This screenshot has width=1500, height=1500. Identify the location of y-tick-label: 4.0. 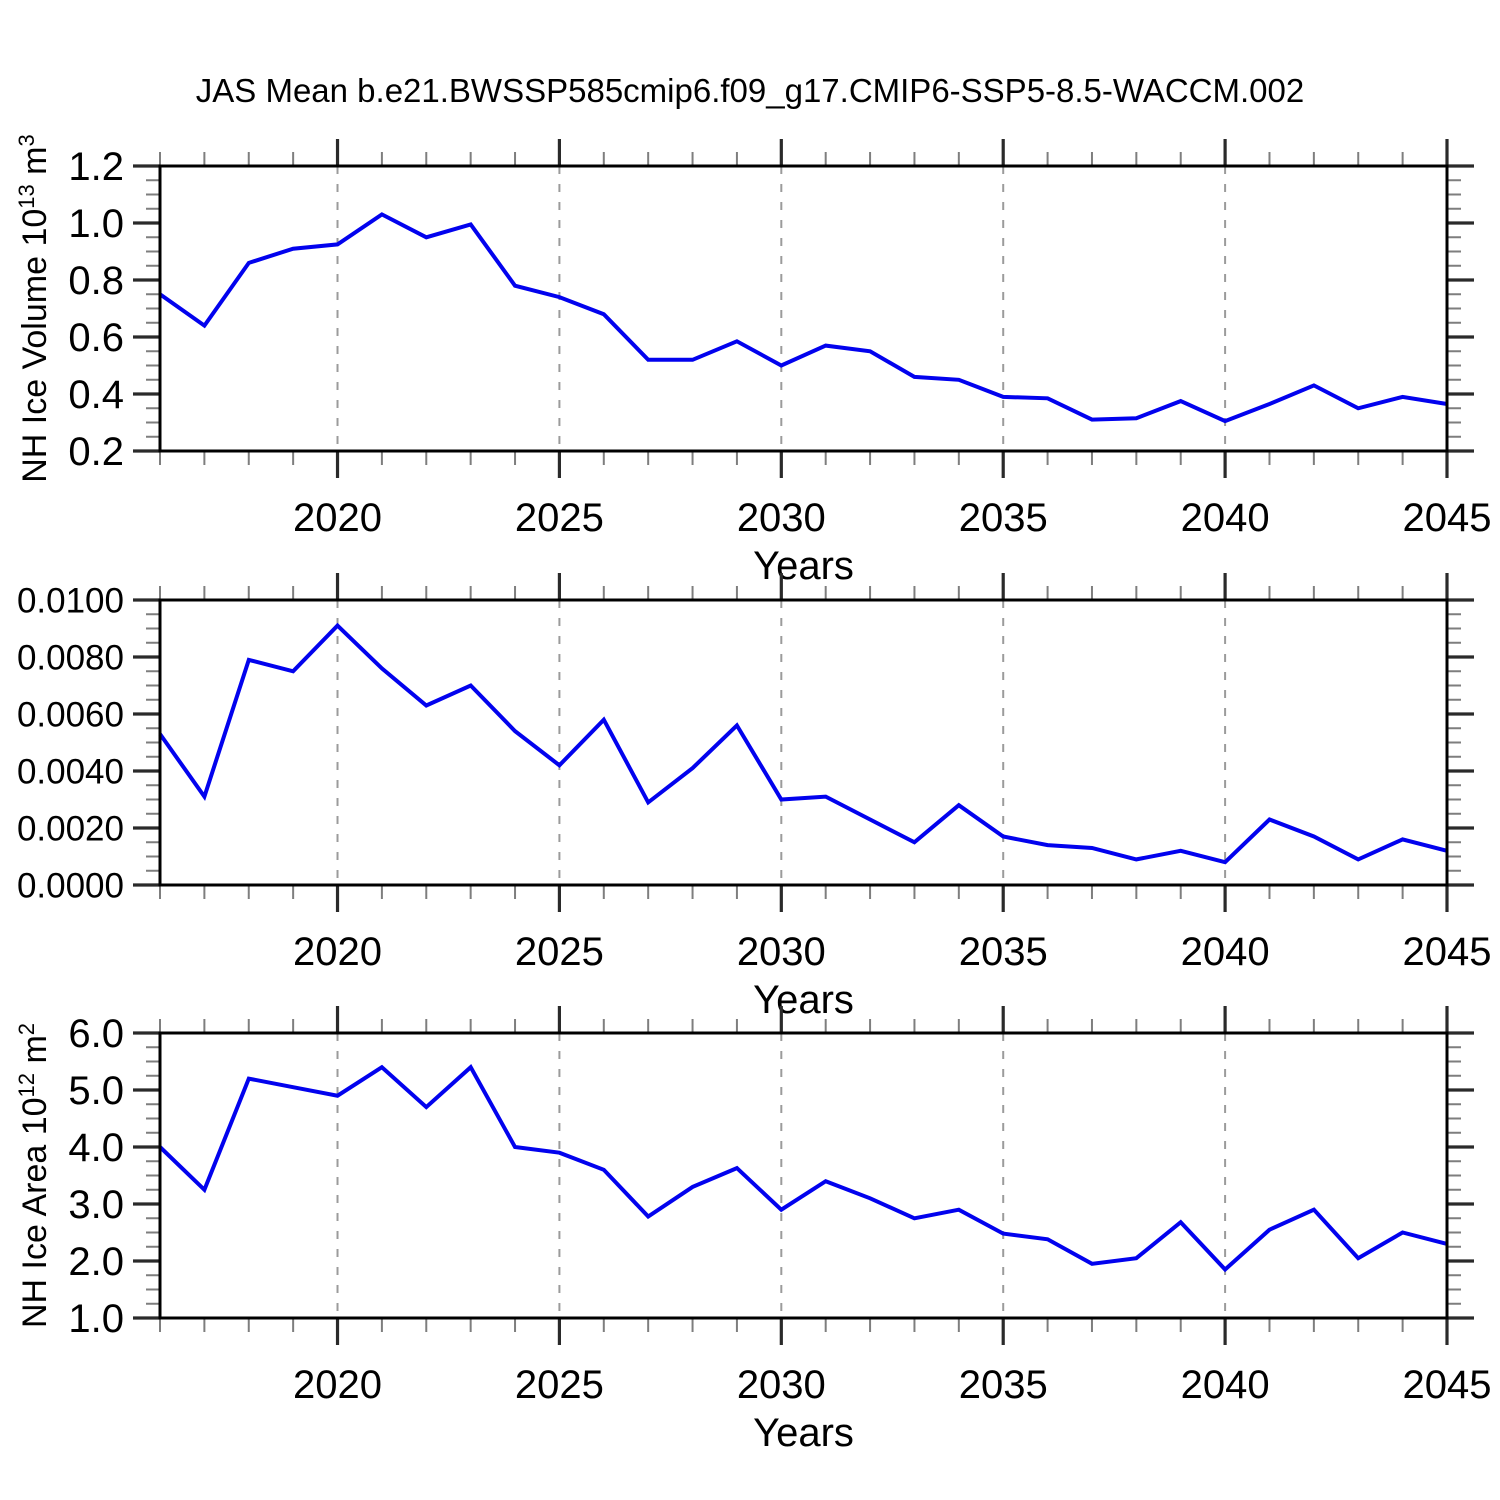
(96, 1148).